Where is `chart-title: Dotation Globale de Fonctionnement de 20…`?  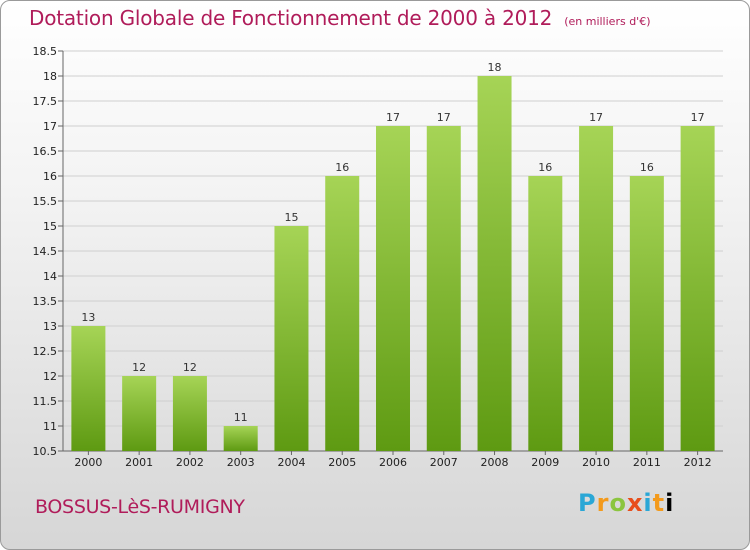 chart-title: Dotation Globale de Fonctionnement de 20… is located at coordinates (291, 18).